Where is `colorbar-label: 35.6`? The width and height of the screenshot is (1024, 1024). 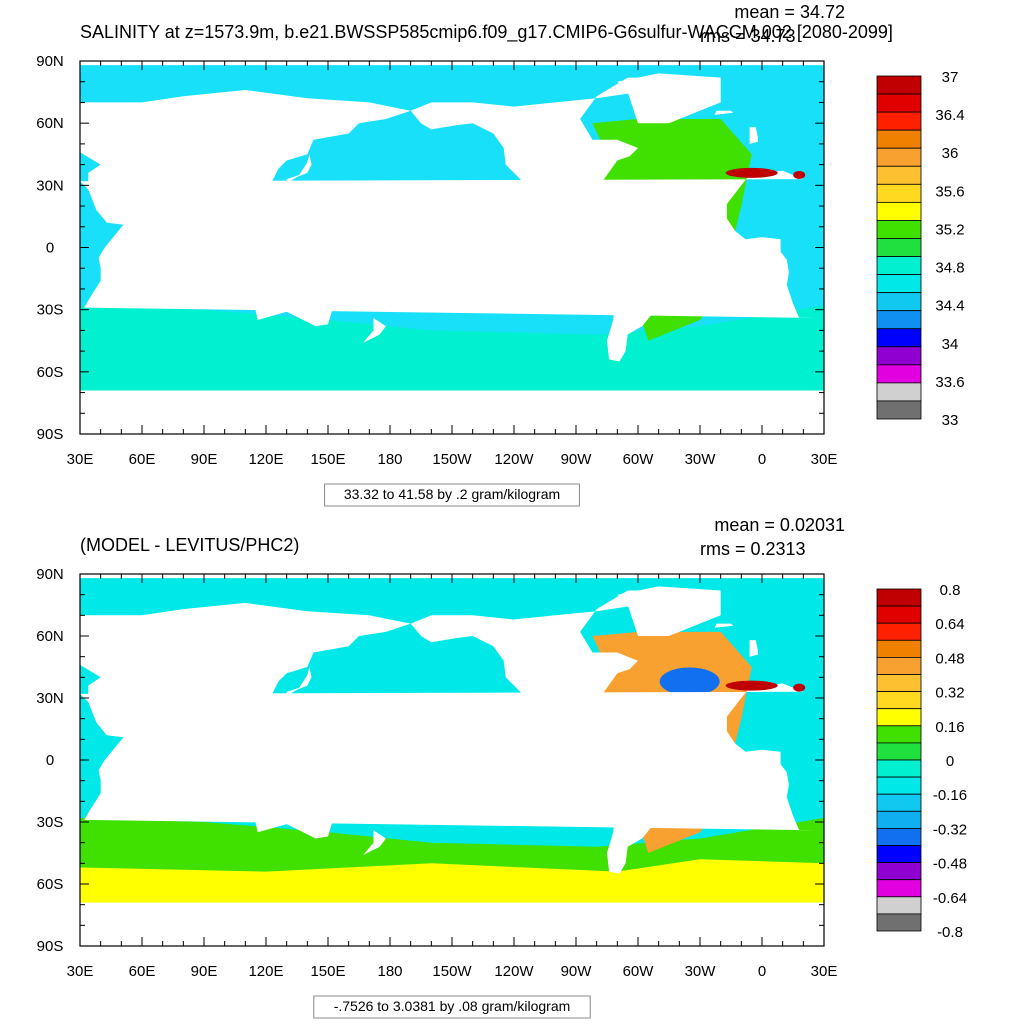 colorbar-label: 35.6 is located at coordinates (949, 191).